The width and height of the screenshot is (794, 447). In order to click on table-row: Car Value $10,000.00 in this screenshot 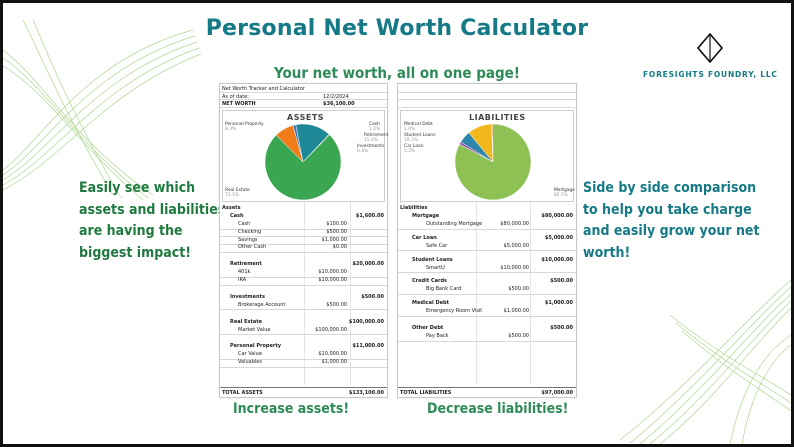, I will do `click(303, 355)`.